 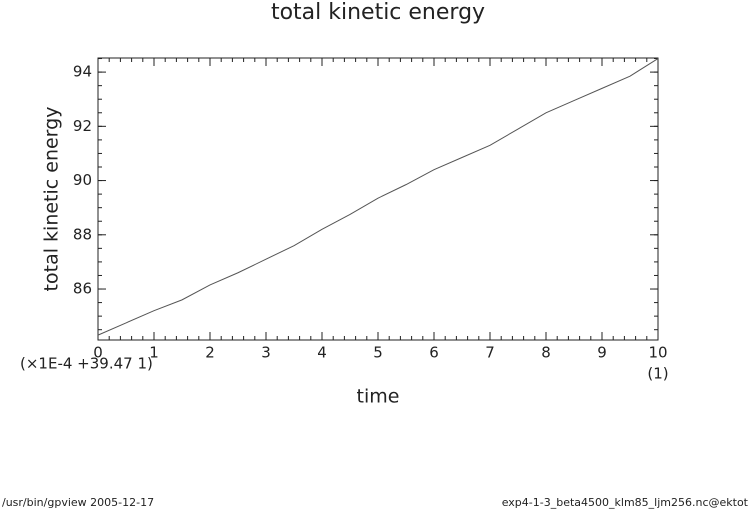 I want to click on x-tick-label: 1, so click(x=154, y=353).